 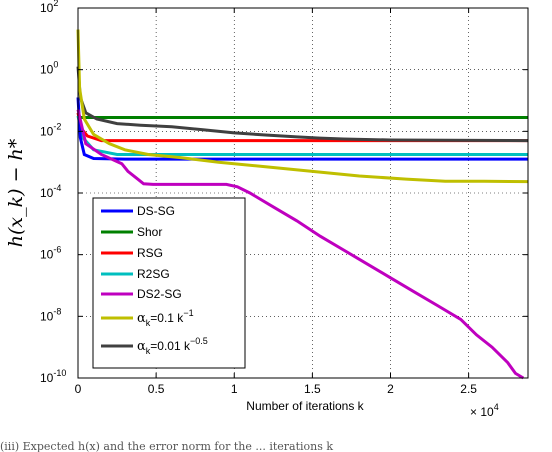 What do you see at coordinates (484, 410) in the screenshot?
I see `x-axis-multiplier: × 10⁴` at bounding box center [484, 410].